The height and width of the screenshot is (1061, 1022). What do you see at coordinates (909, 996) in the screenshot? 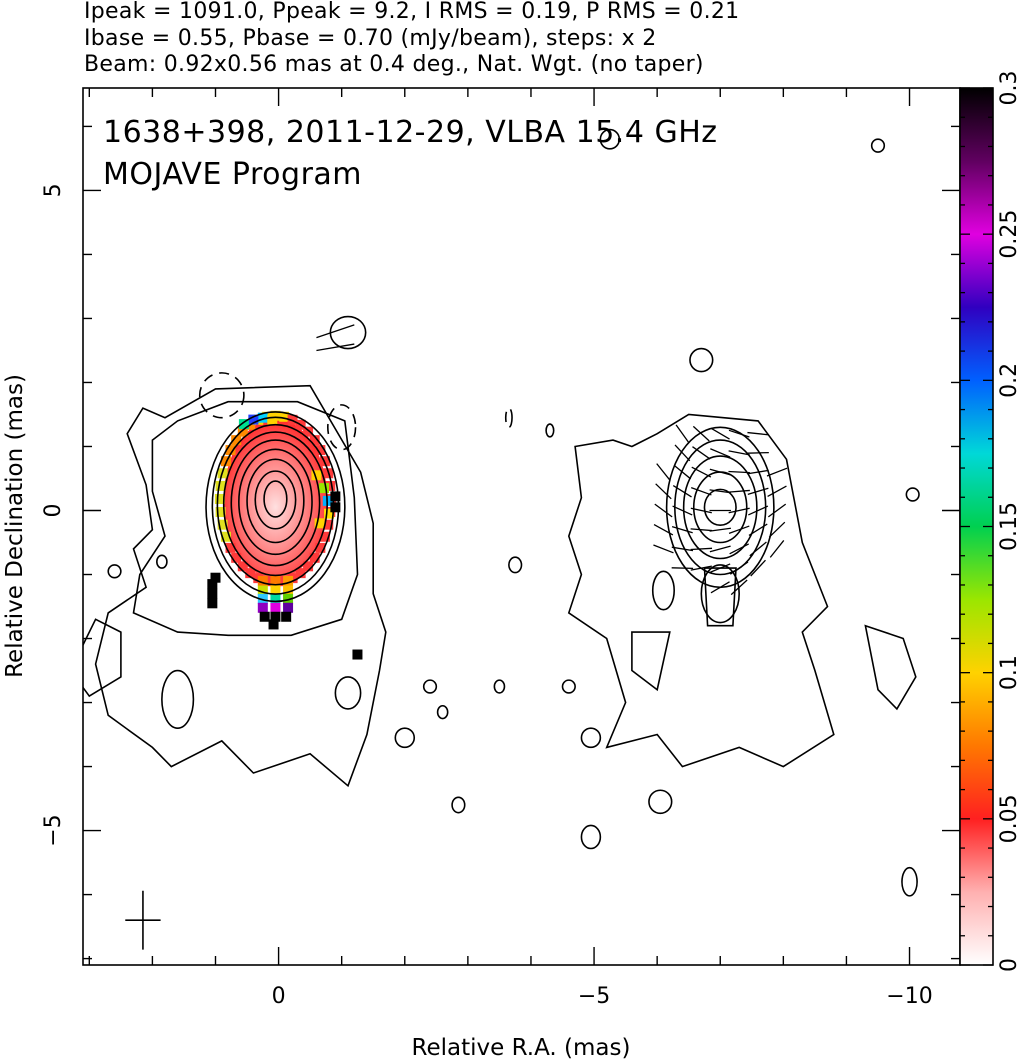
I see `x-tick-label: −10` at bounding box center [909, 996].